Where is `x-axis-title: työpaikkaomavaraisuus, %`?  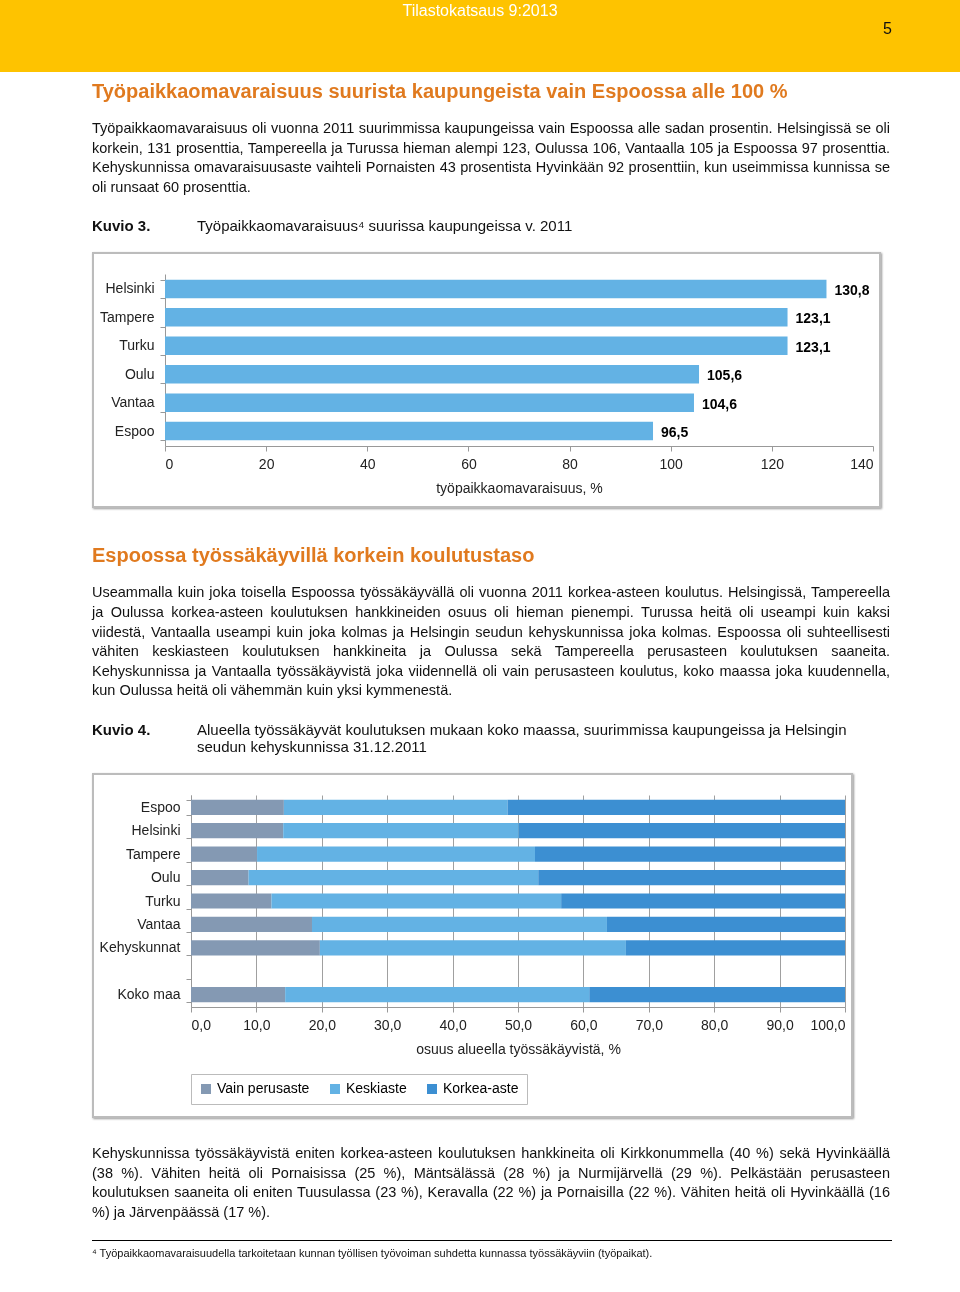
x-axis-title: työpaikkaomavaraisuus, % is located at coordinates (519, 487).